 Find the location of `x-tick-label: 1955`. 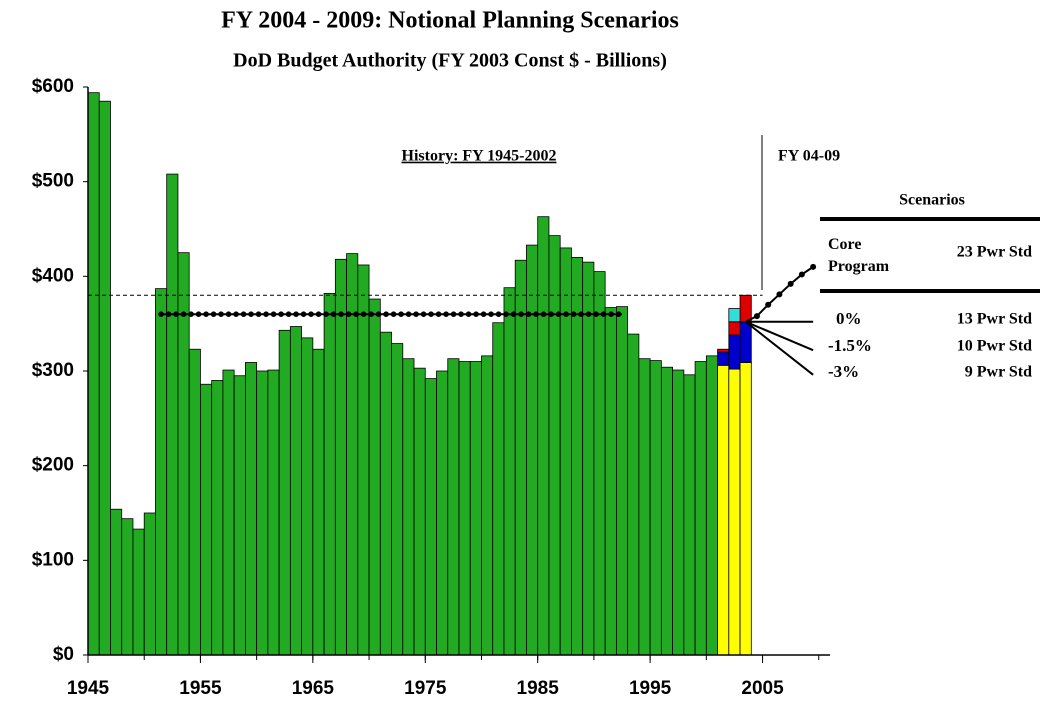

x-tick-label: 1955 is located at coordinates (200, 688).